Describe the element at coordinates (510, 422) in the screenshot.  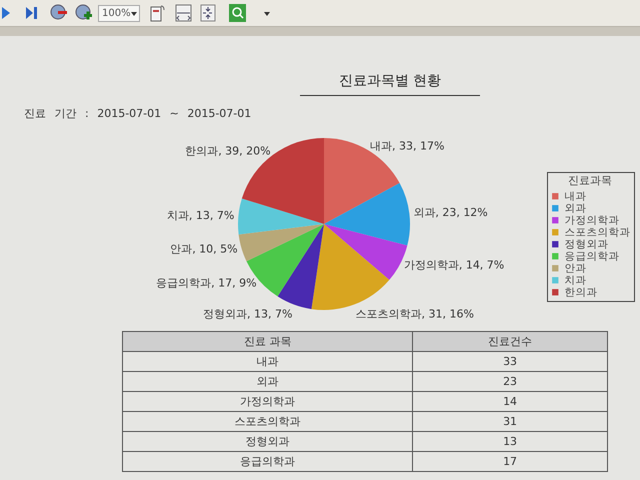
I see `text: 31` at that location.